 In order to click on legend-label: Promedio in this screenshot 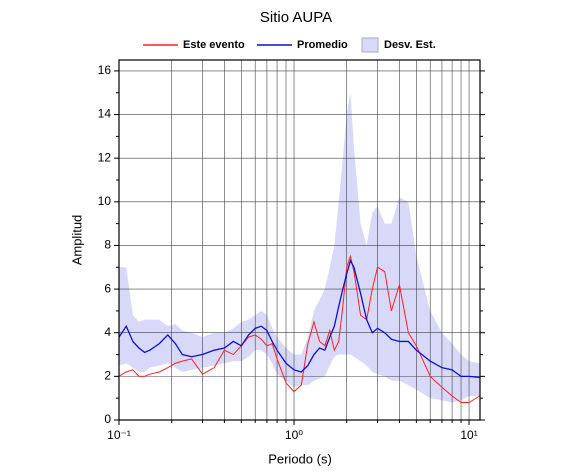, I will do `click(322, 45)`.